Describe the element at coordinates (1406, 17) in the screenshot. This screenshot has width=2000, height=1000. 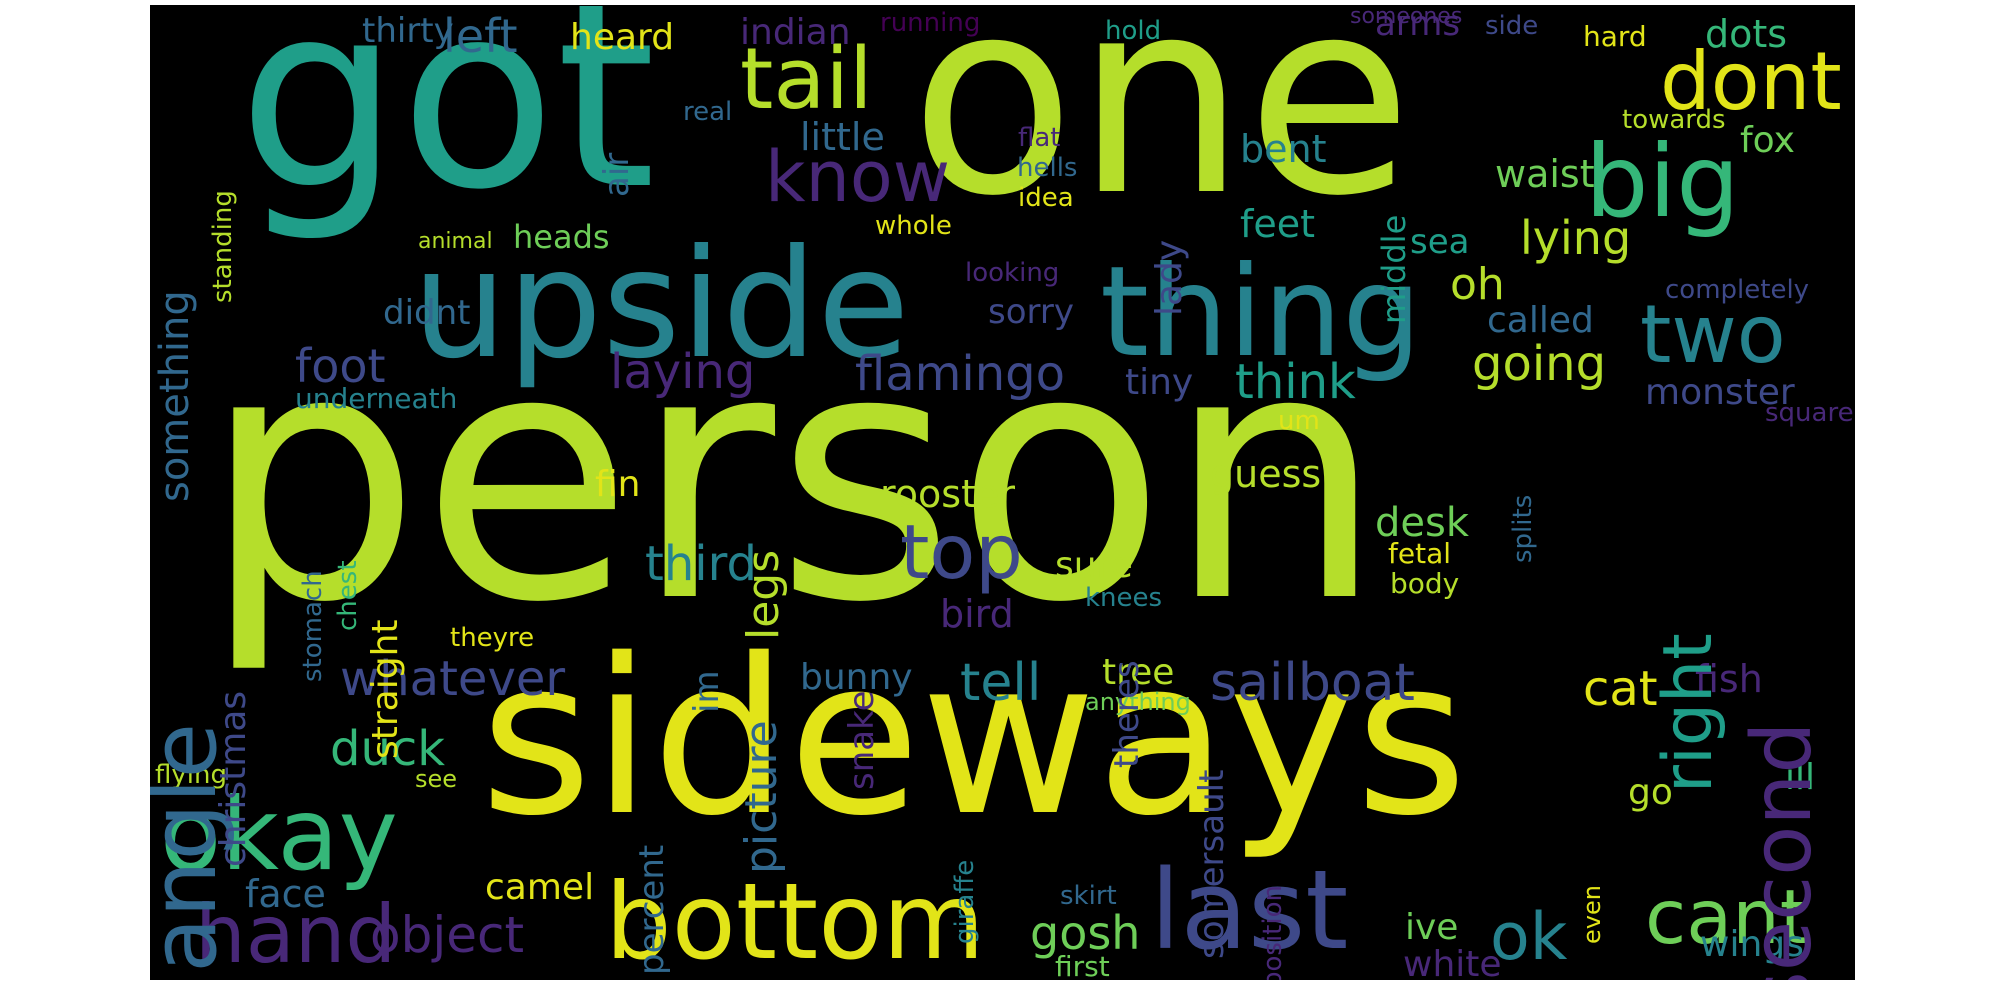
I see `word-someones: someones` at that location.